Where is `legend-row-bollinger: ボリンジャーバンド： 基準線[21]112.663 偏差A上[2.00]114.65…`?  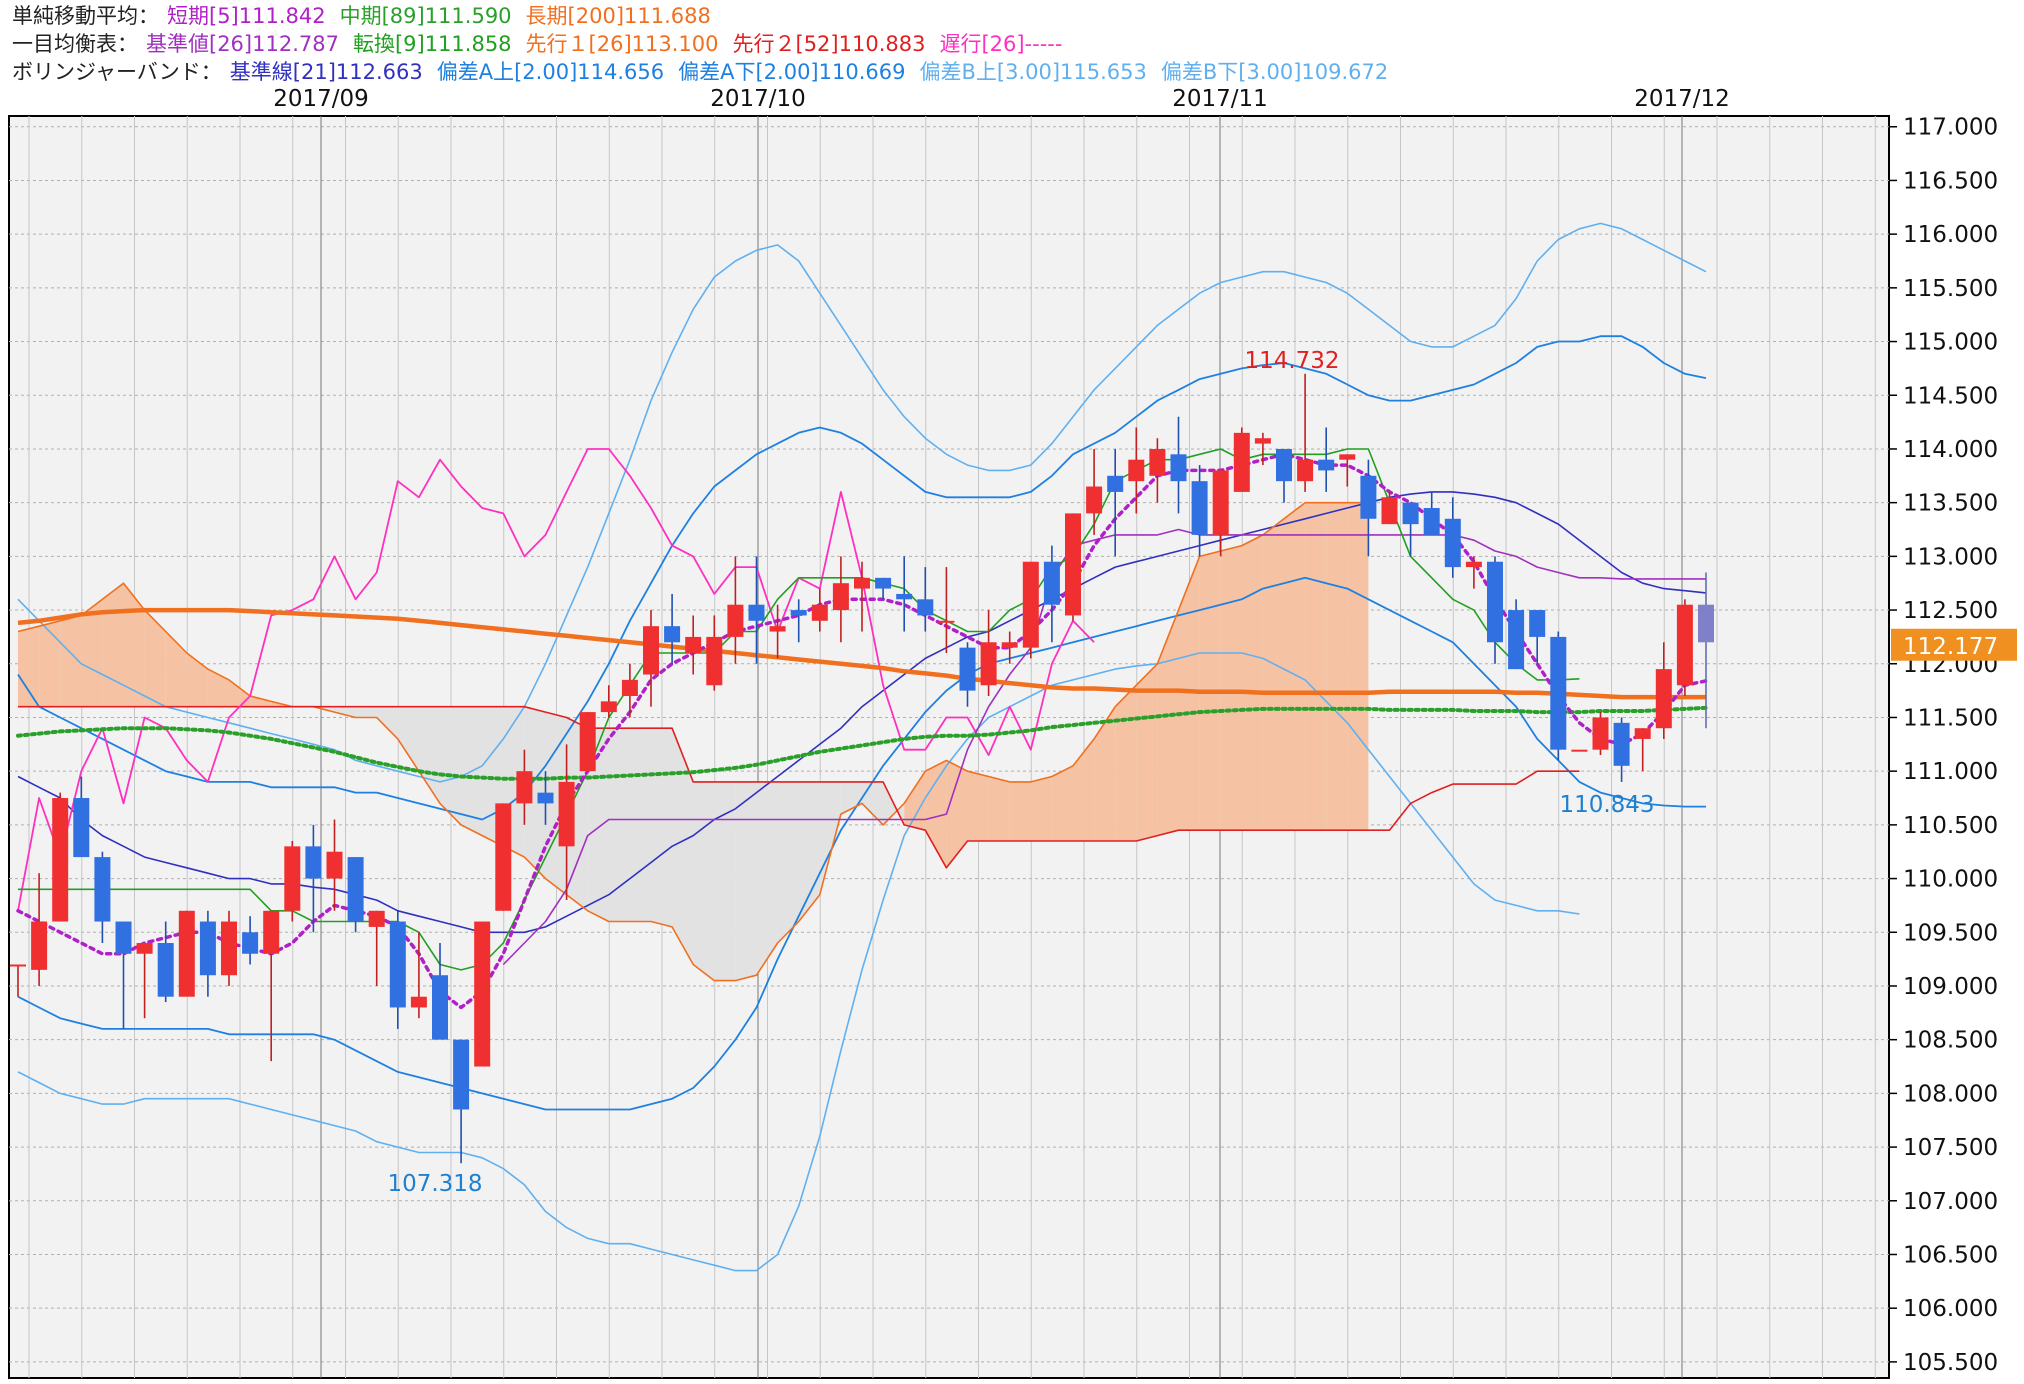 legend-row-bollinger: ボリンジャーバンド： 基準線[21]112.663 偏差A上[2.00]114.65… is located at coordinates (707, 72).